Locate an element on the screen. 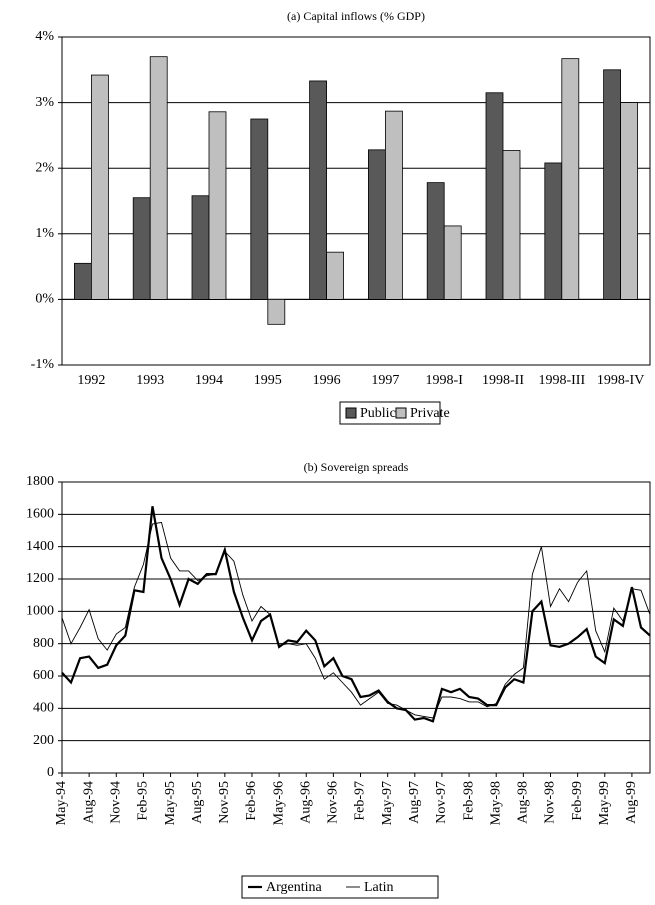  y-tick-label: 0 is located at coordinates (50, 772).